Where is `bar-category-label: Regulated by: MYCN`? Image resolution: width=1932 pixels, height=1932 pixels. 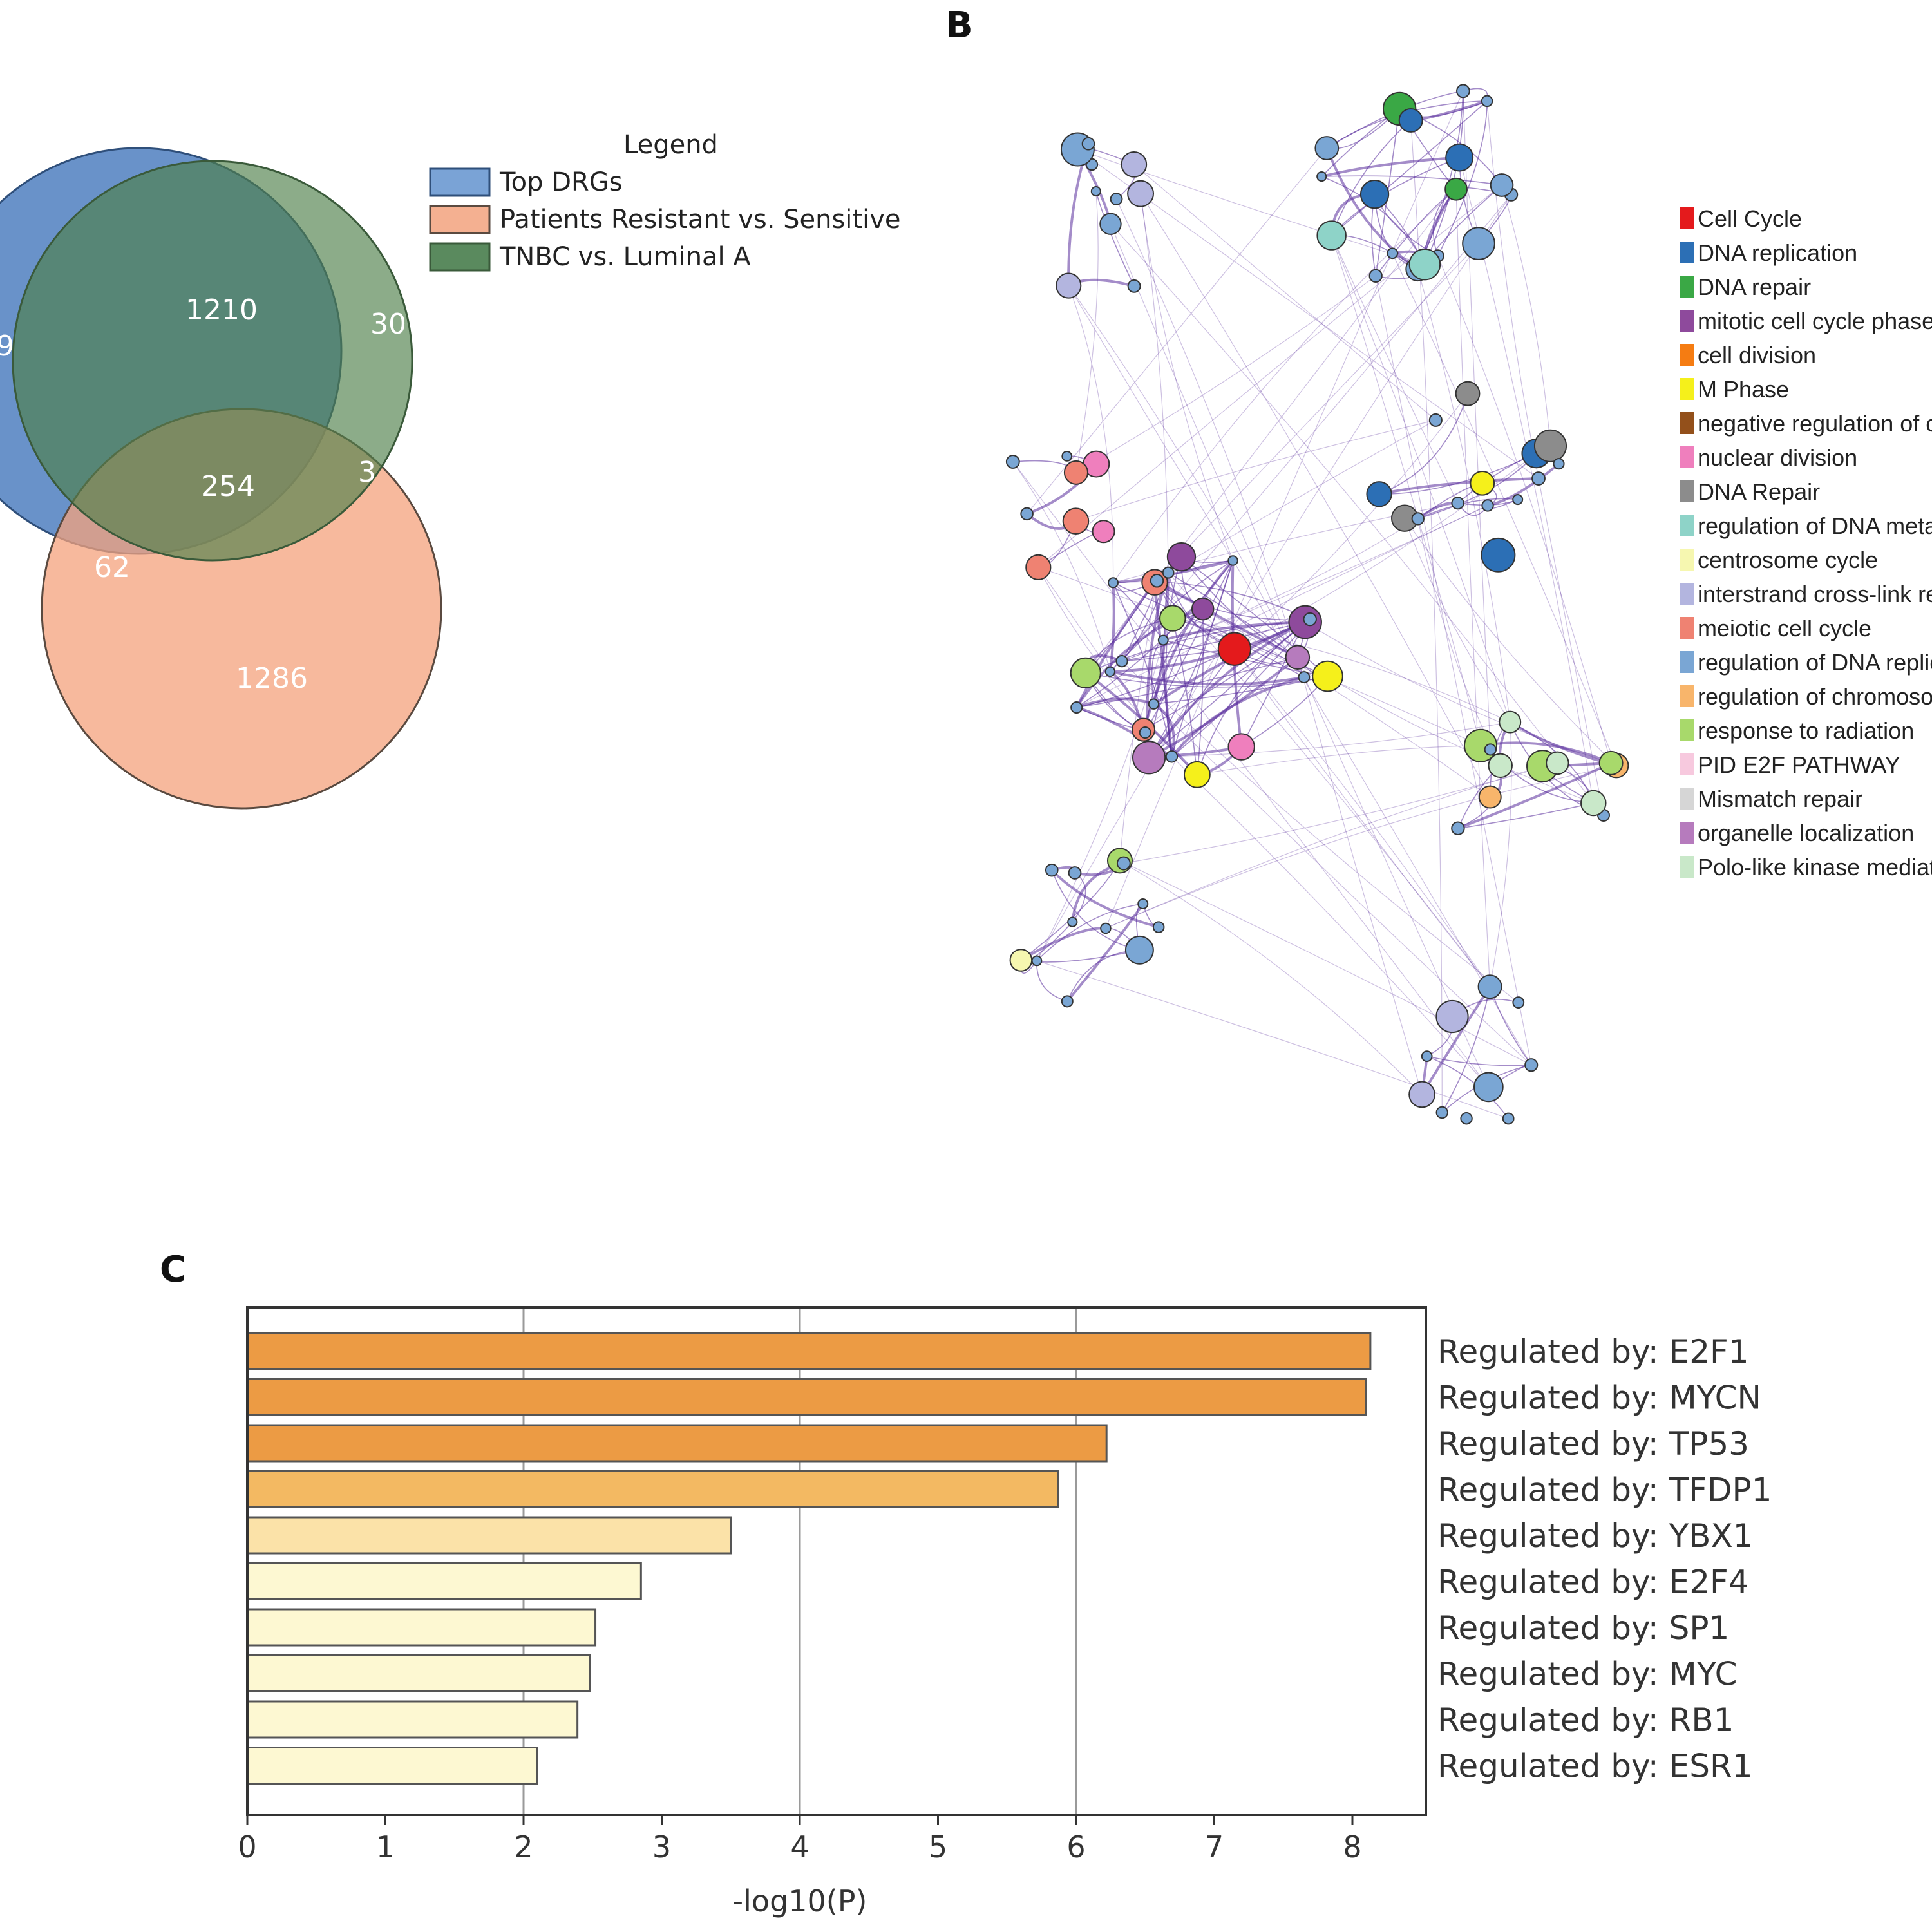
bar-category-label: Regulated by: MYCN is located at coordinates (1599, 1398).